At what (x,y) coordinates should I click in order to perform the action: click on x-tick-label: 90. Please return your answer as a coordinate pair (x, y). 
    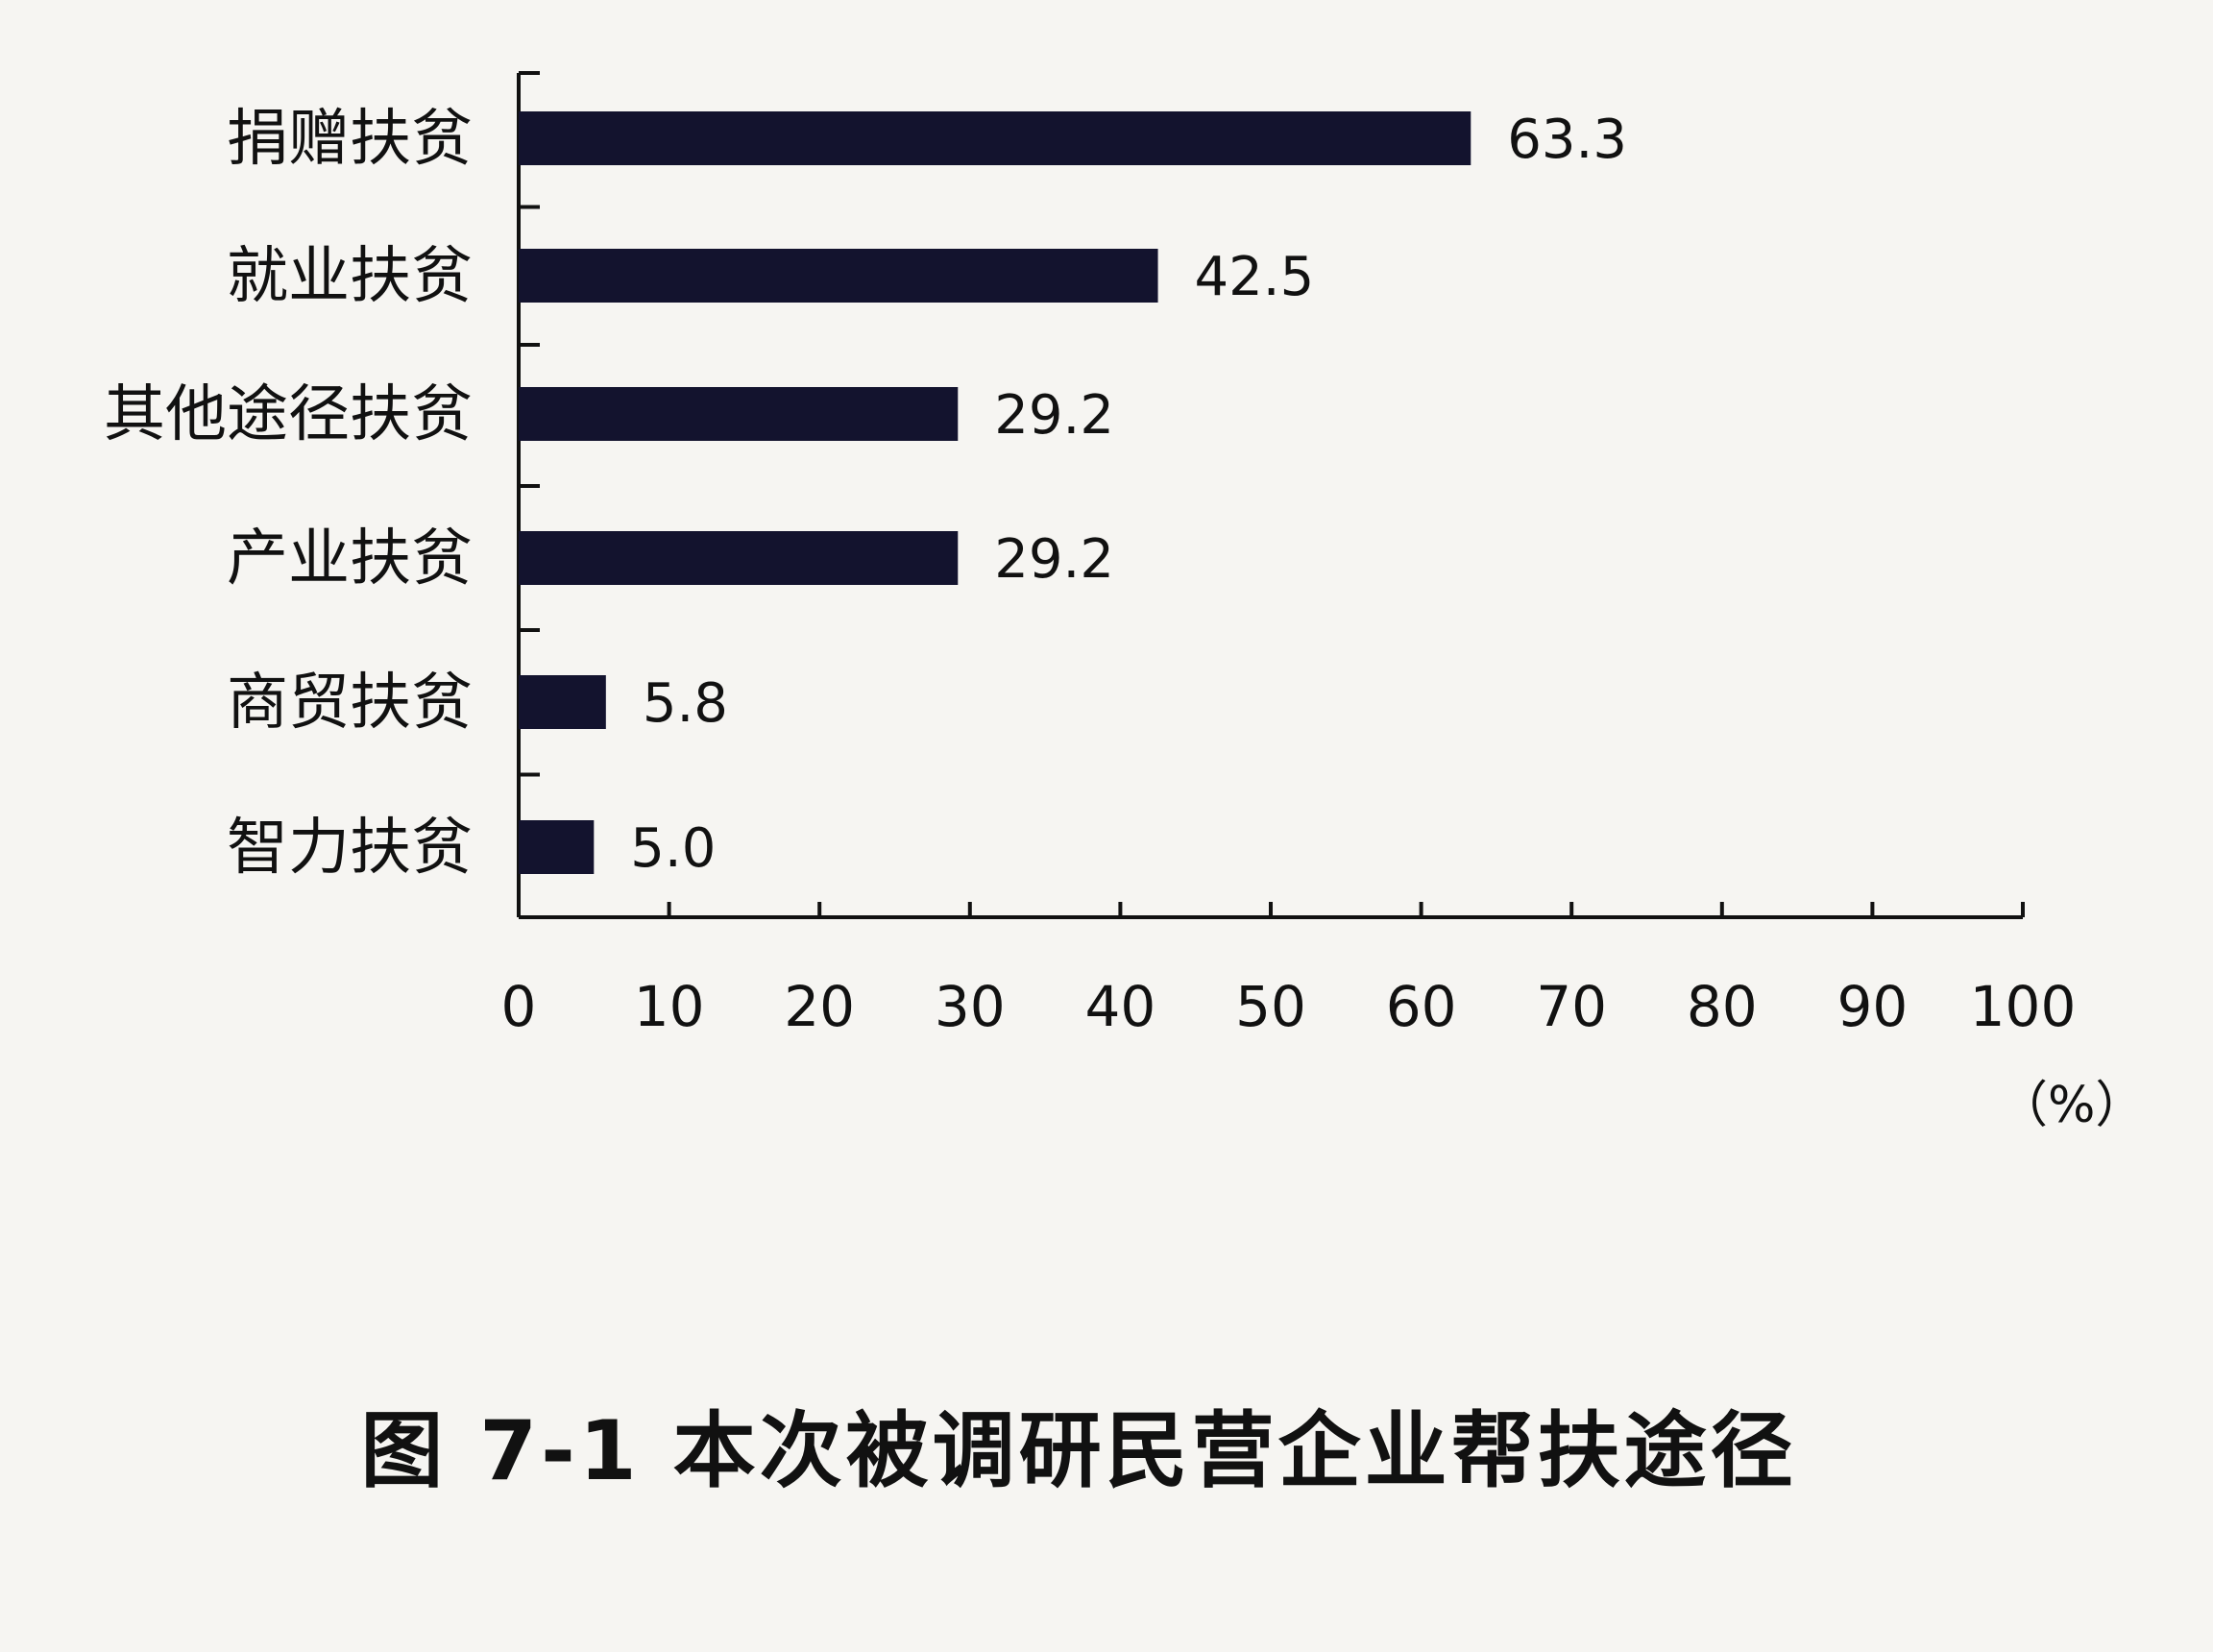
    Looking at the image, I should click on (1872, 1006).